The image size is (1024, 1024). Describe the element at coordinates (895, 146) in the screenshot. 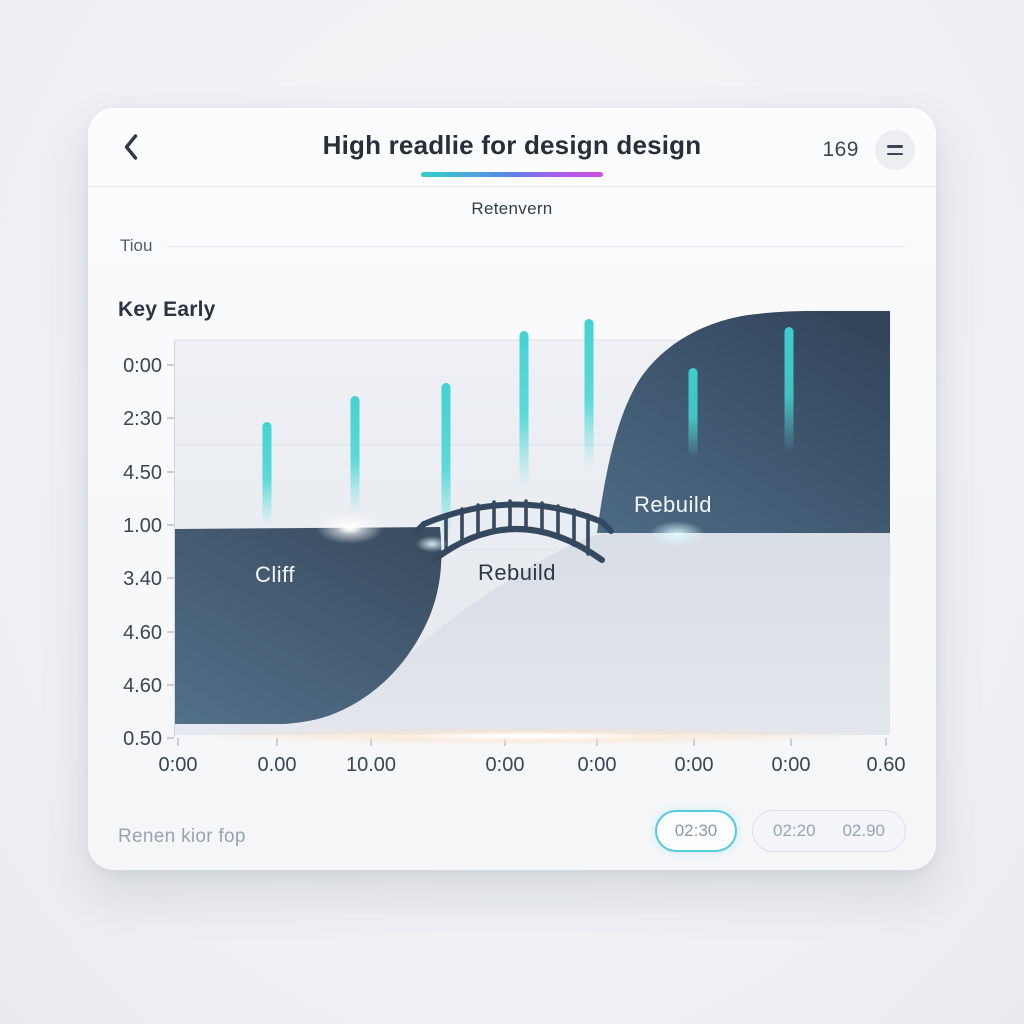

I see `menu-icon` at that location.